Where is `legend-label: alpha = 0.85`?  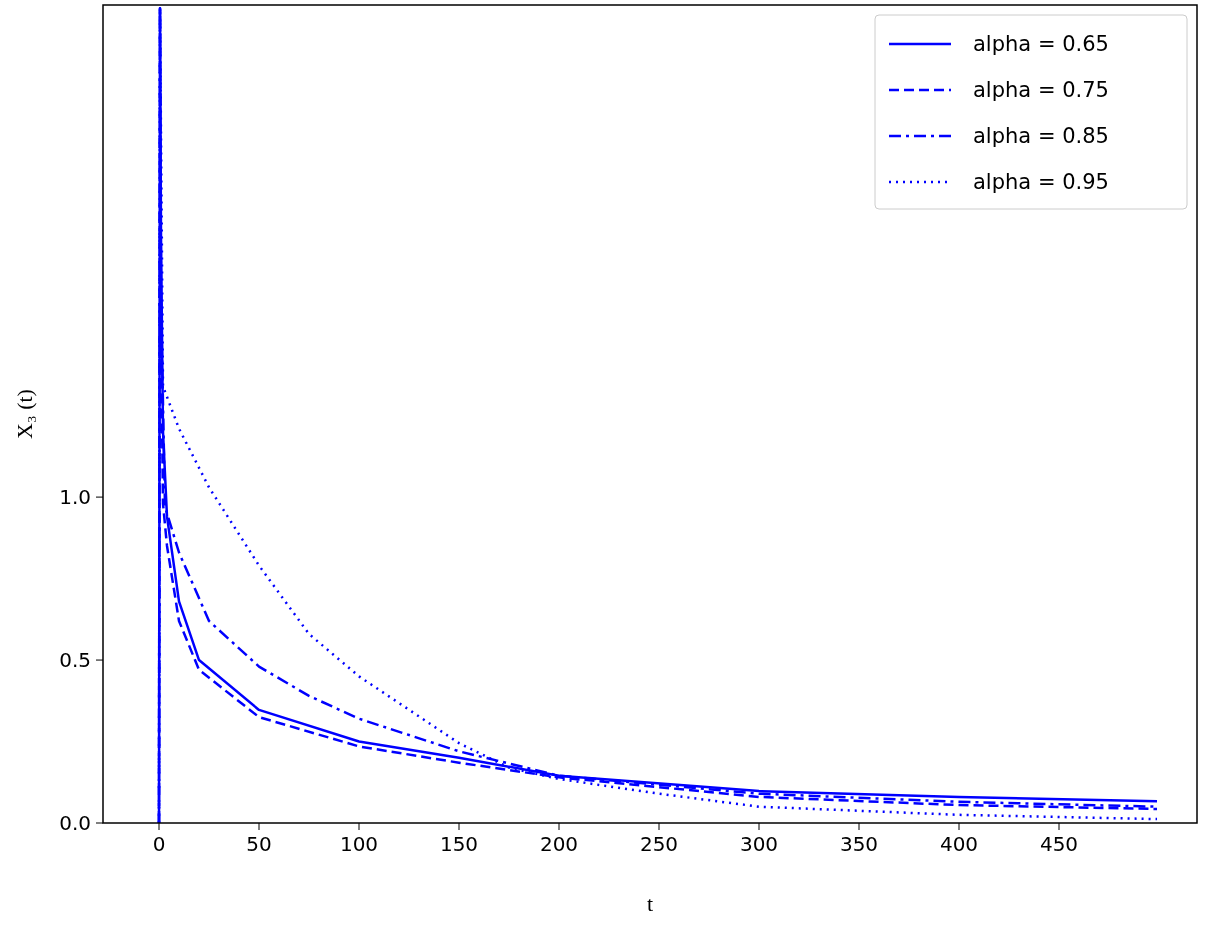 legend-label: alpha = 0.85 is located at coordinates (1041, 136).